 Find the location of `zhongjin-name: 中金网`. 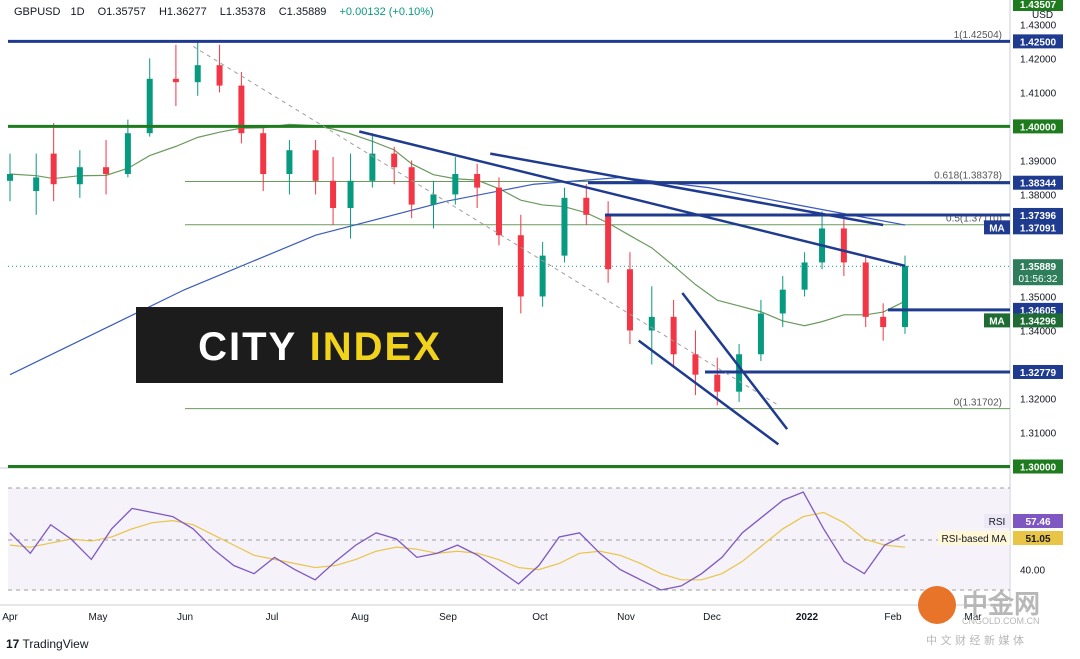

zhongjin-name: 中金网 is located at coordinates (1001, 605).